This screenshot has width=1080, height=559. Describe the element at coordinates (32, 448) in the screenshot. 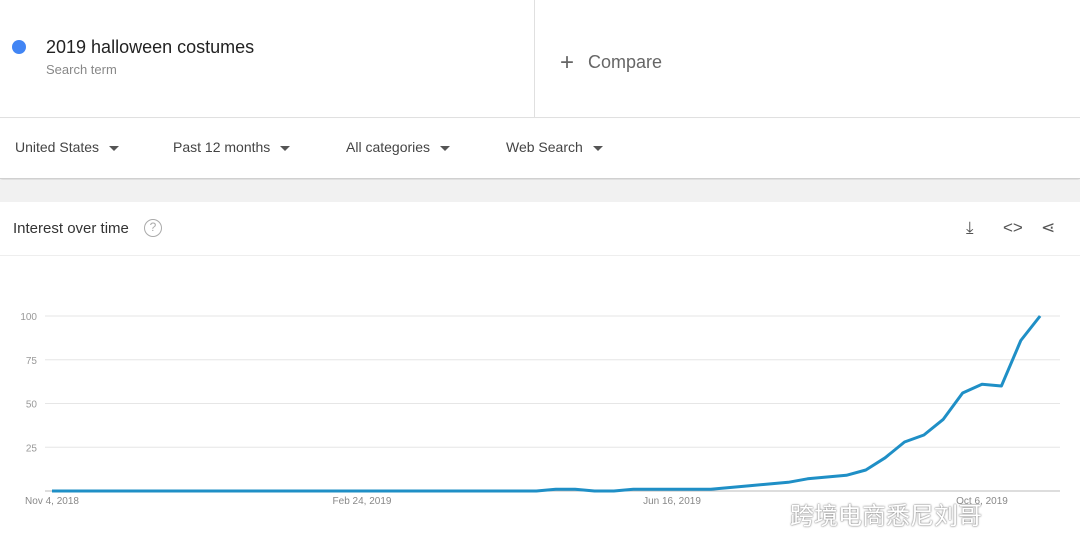

I see `y-tick-label: 25` at that location.